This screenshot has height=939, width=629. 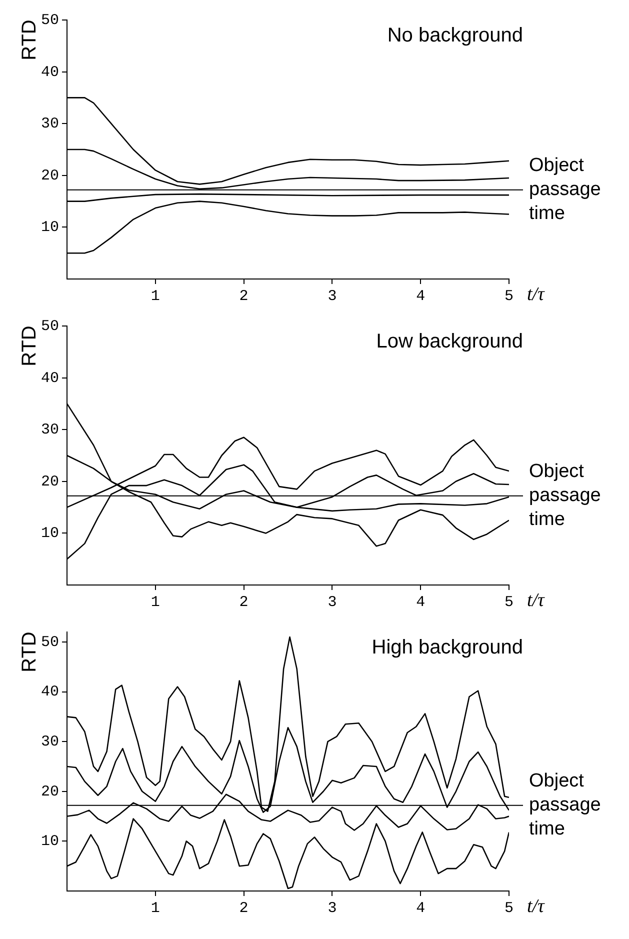 I want to click on chart-title: Low background, so click(x=449, y=341).